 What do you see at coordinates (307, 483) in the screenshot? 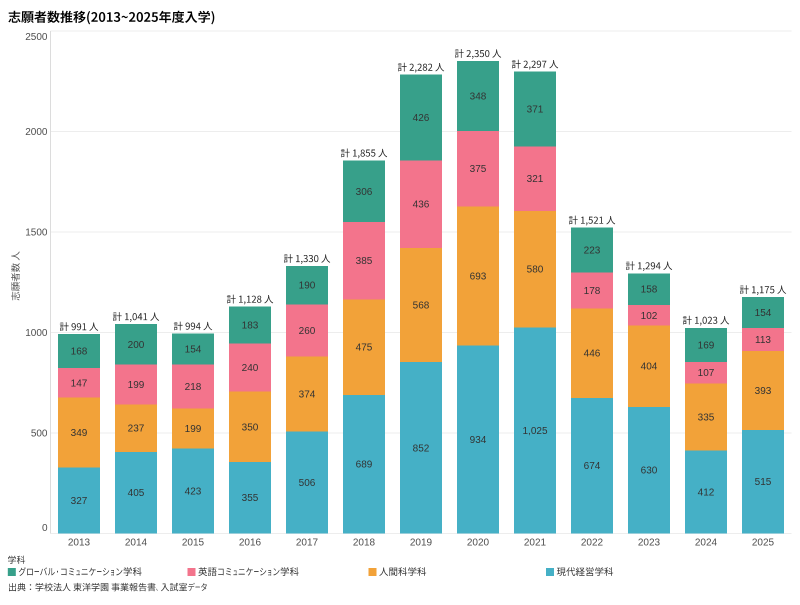
I see `svg-text: 506` at bounding box center [307, 483].